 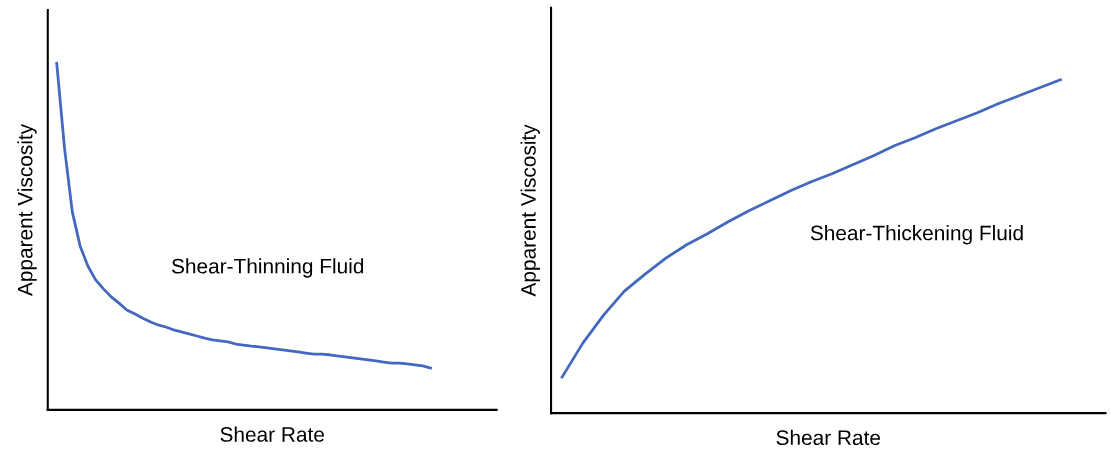 What do you see at coordinates (267, 268) in the screenshot?
I see `annotation: Shear-Thinning Fluid` at bounding box center [267, 268].